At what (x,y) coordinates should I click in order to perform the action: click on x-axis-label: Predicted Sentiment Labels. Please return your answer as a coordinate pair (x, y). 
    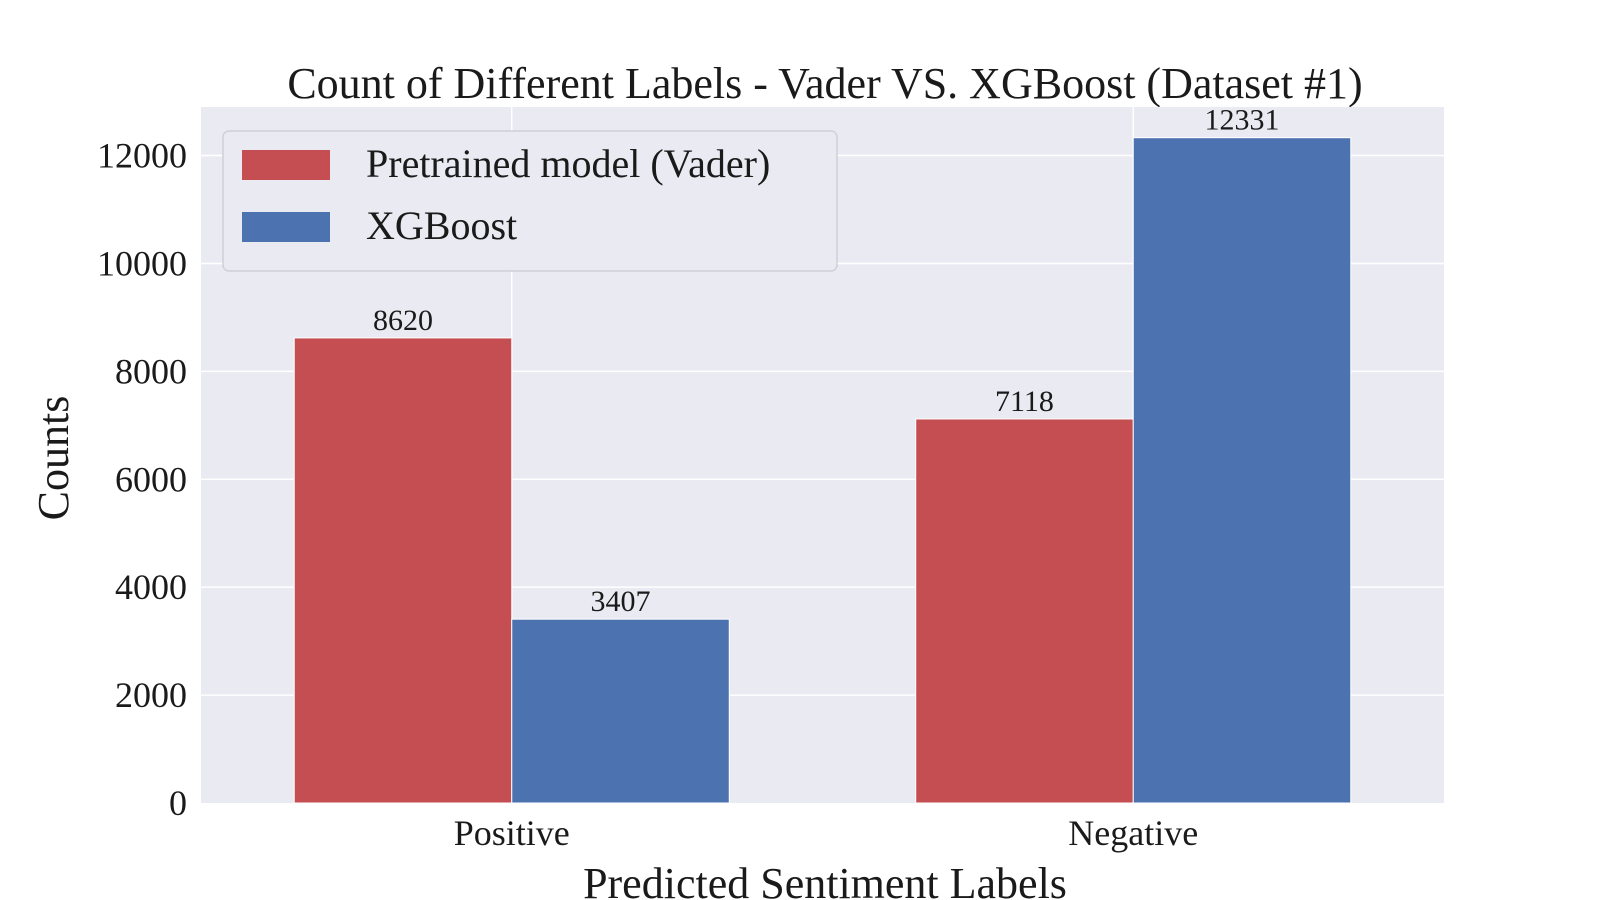
    Looking at the image, I should click on (825, 879).